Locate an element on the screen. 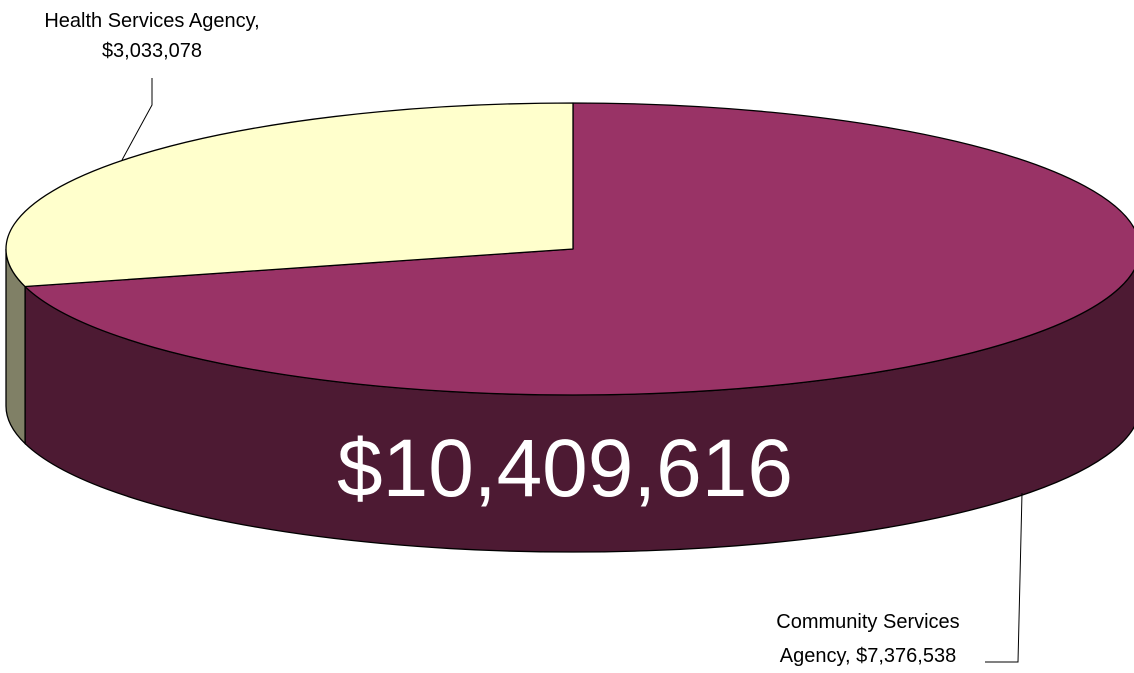  data-label-health-services-agency: Health Services Agency, $3,033,078 is located at coordinates (151, 36).